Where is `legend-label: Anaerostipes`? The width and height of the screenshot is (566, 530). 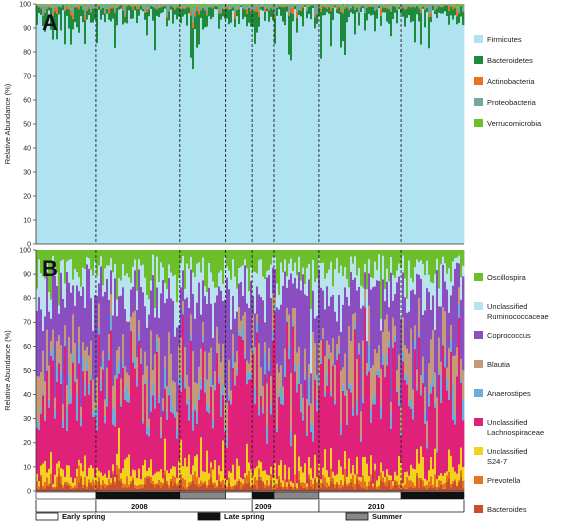
legend-label: Anaerostipes is located at coordinates (509, 393).